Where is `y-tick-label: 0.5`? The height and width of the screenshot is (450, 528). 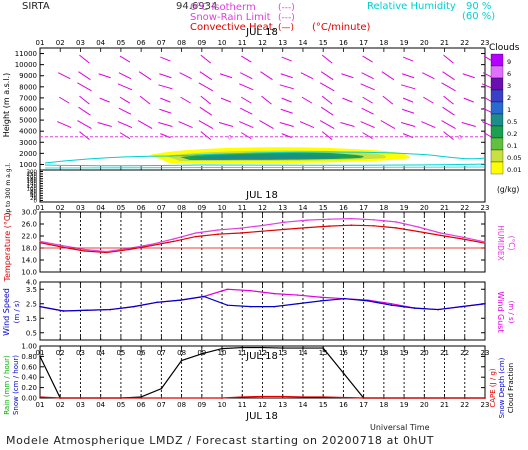
y-tick-label: 0.5 is located at coordinates (31, 333).